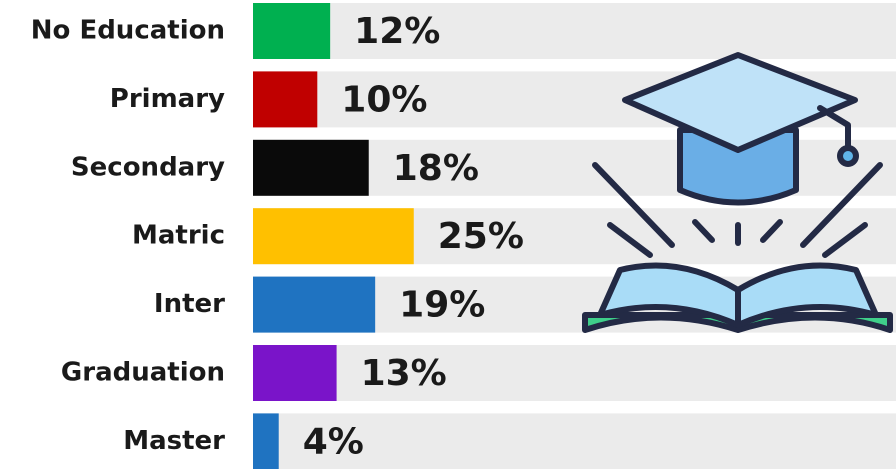  I want to click on value-label: 19%, so click(442, 305).